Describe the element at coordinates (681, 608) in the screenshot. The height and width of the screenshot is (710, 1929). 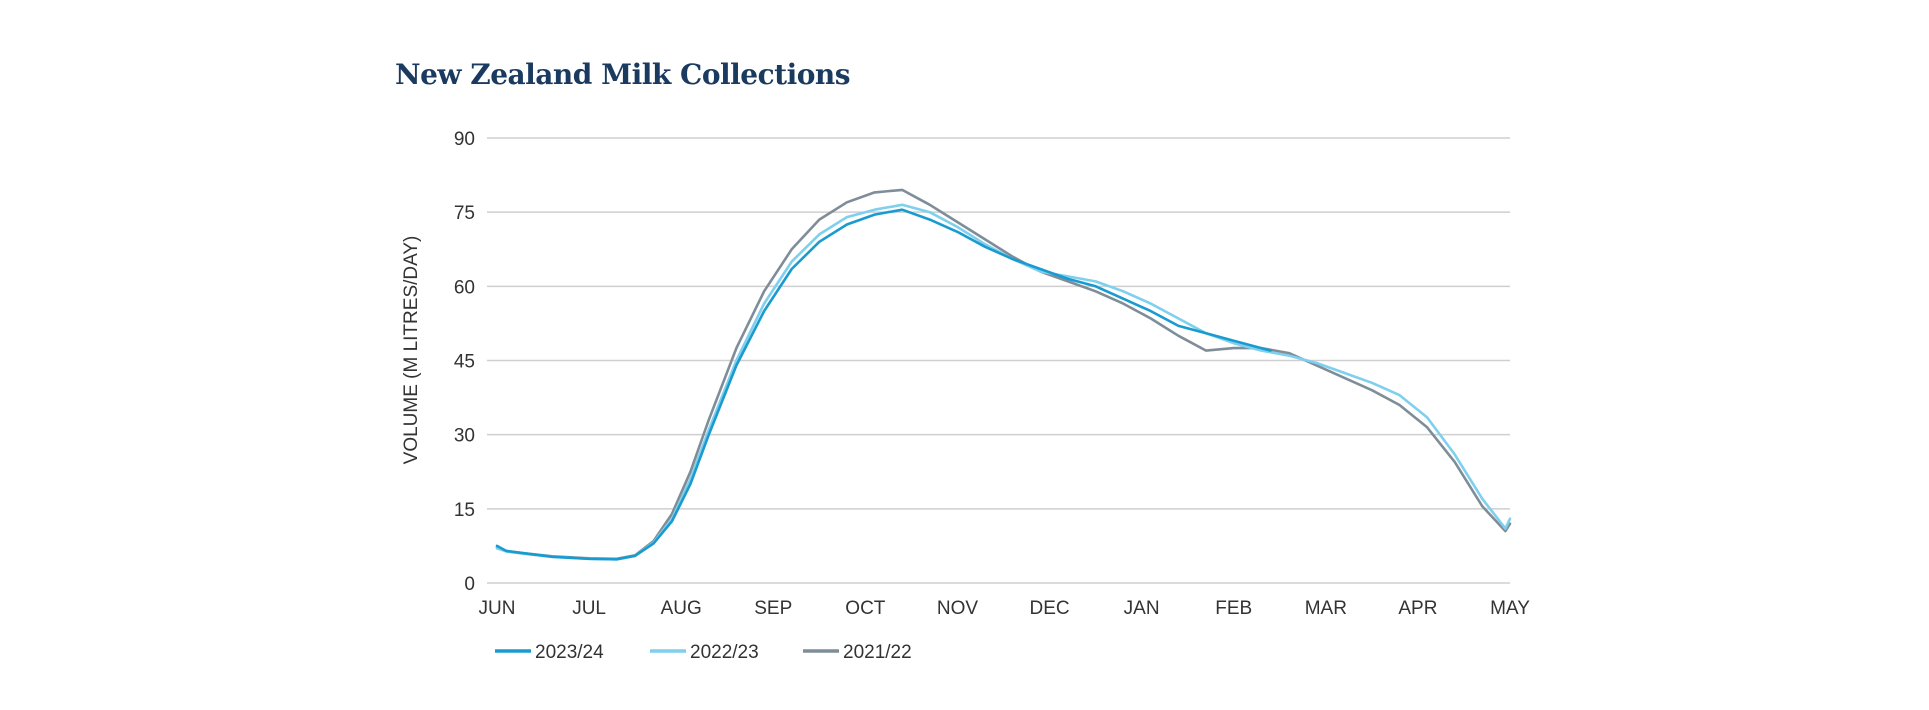
I see `x-tick-label: AUG` at that location.